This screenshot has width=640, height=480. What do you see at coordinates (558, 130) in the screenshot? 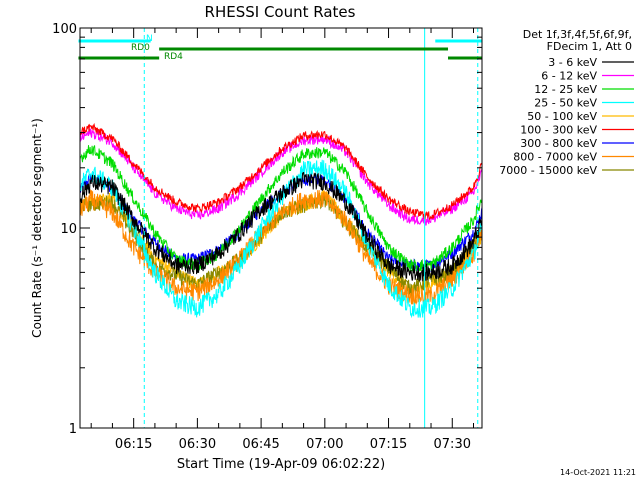
I see `legend-label: 100 - 300 keV` at bounding box center [558, 130].